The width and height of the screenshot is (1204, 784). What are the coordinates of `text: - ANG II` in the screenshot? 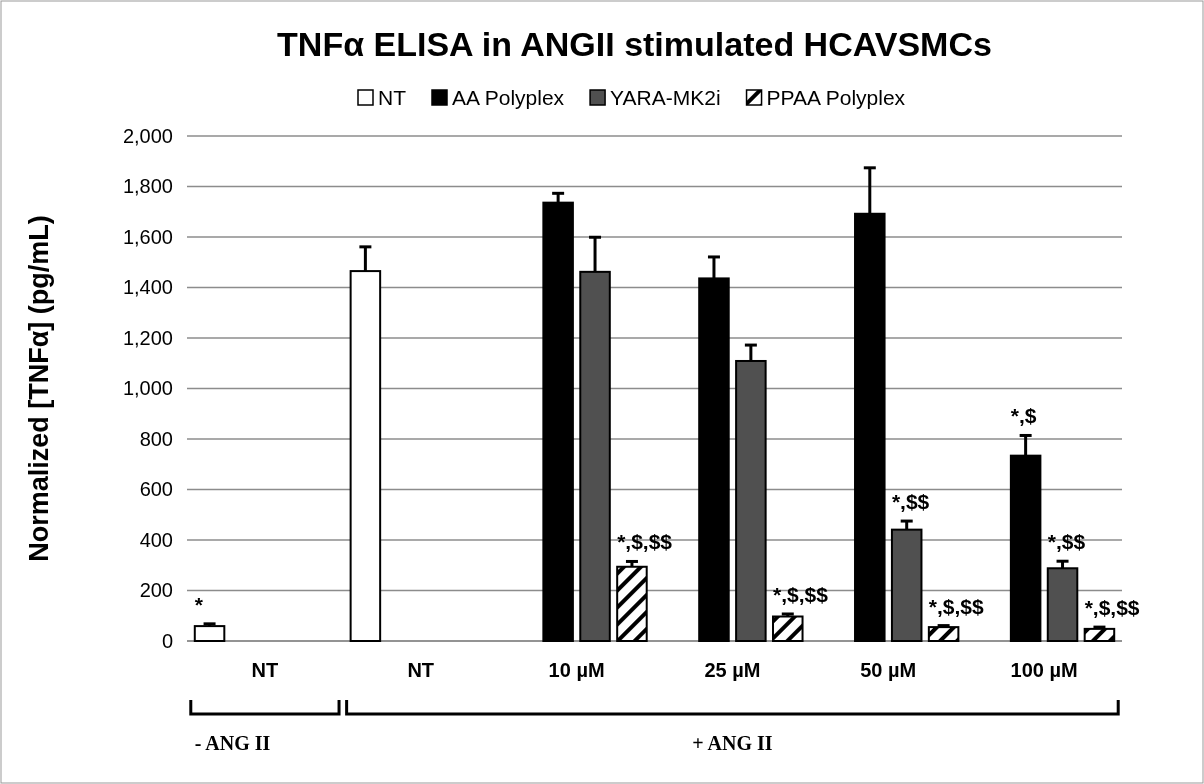 It's located at (232, 743).